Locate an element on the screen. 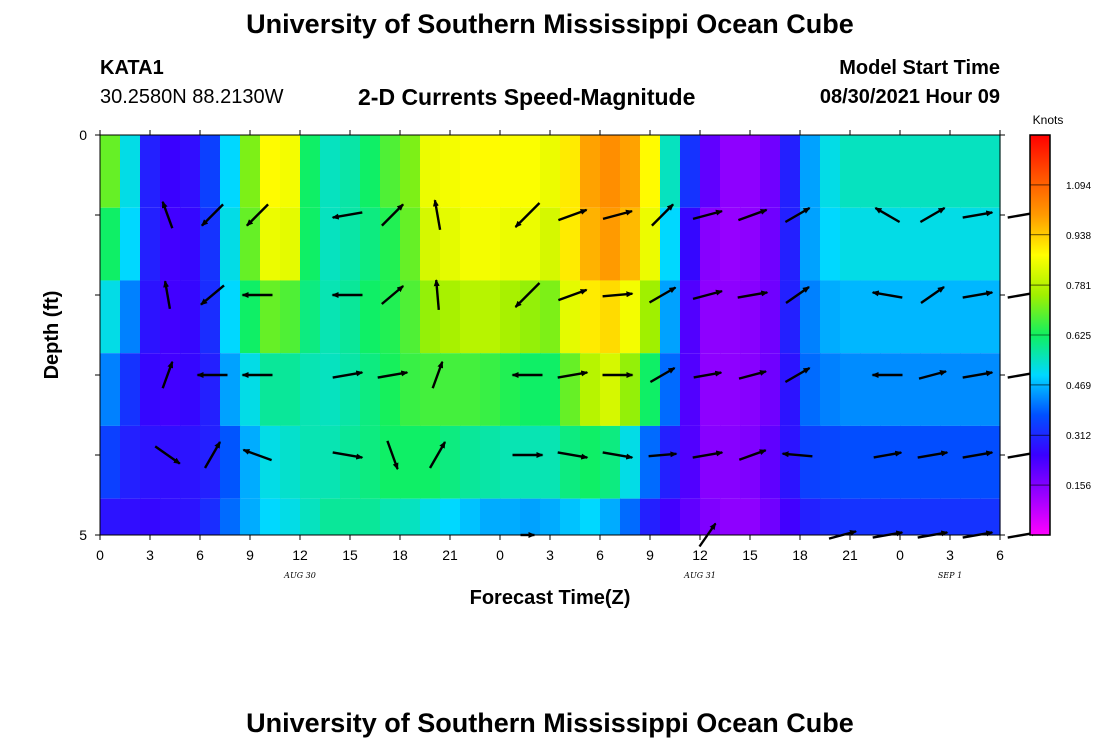 The height and width of the screenshot is (750, 1100). chart-subtitle: 2-D Currents Speed-Magnitude is located at coordinates (527, 97).